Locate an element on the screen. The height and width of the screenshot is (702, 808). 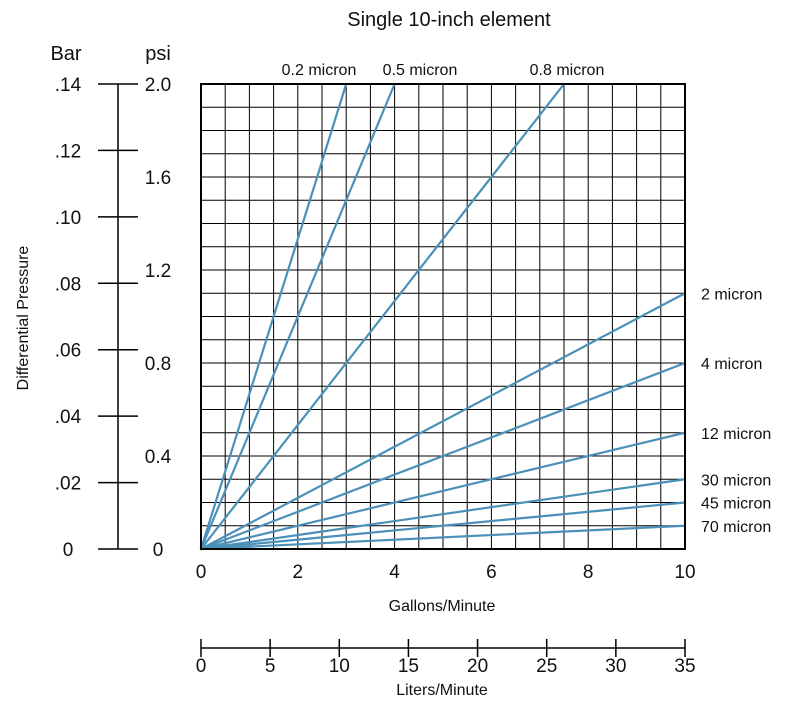
y-tick-label: 2.0 is located at coordinates (158, 85).